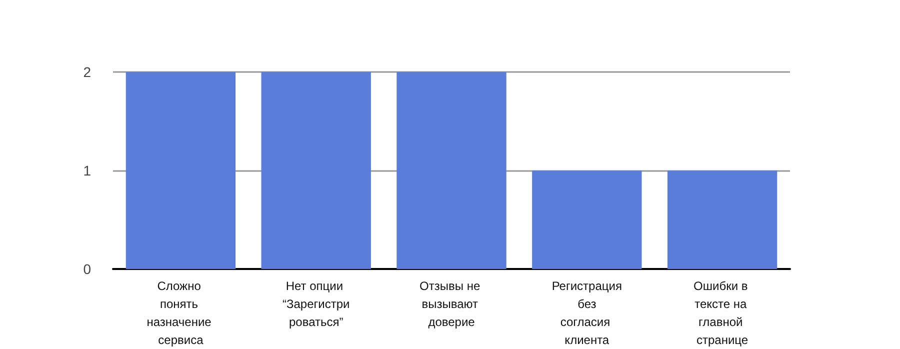 This screenshot has height=349, width=900. I want to click on x-tick-label: Регистрация без согласия клиента, so click(587, 313).